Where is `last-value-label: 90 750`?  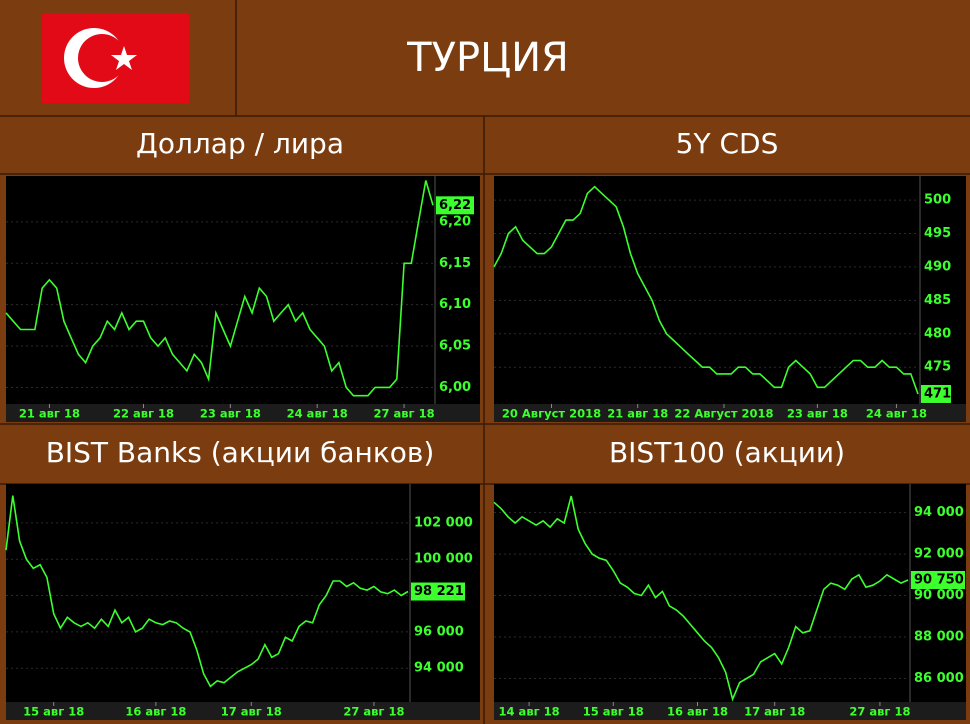
last-value-label: 90 750 is located at coordinates (939, 579).